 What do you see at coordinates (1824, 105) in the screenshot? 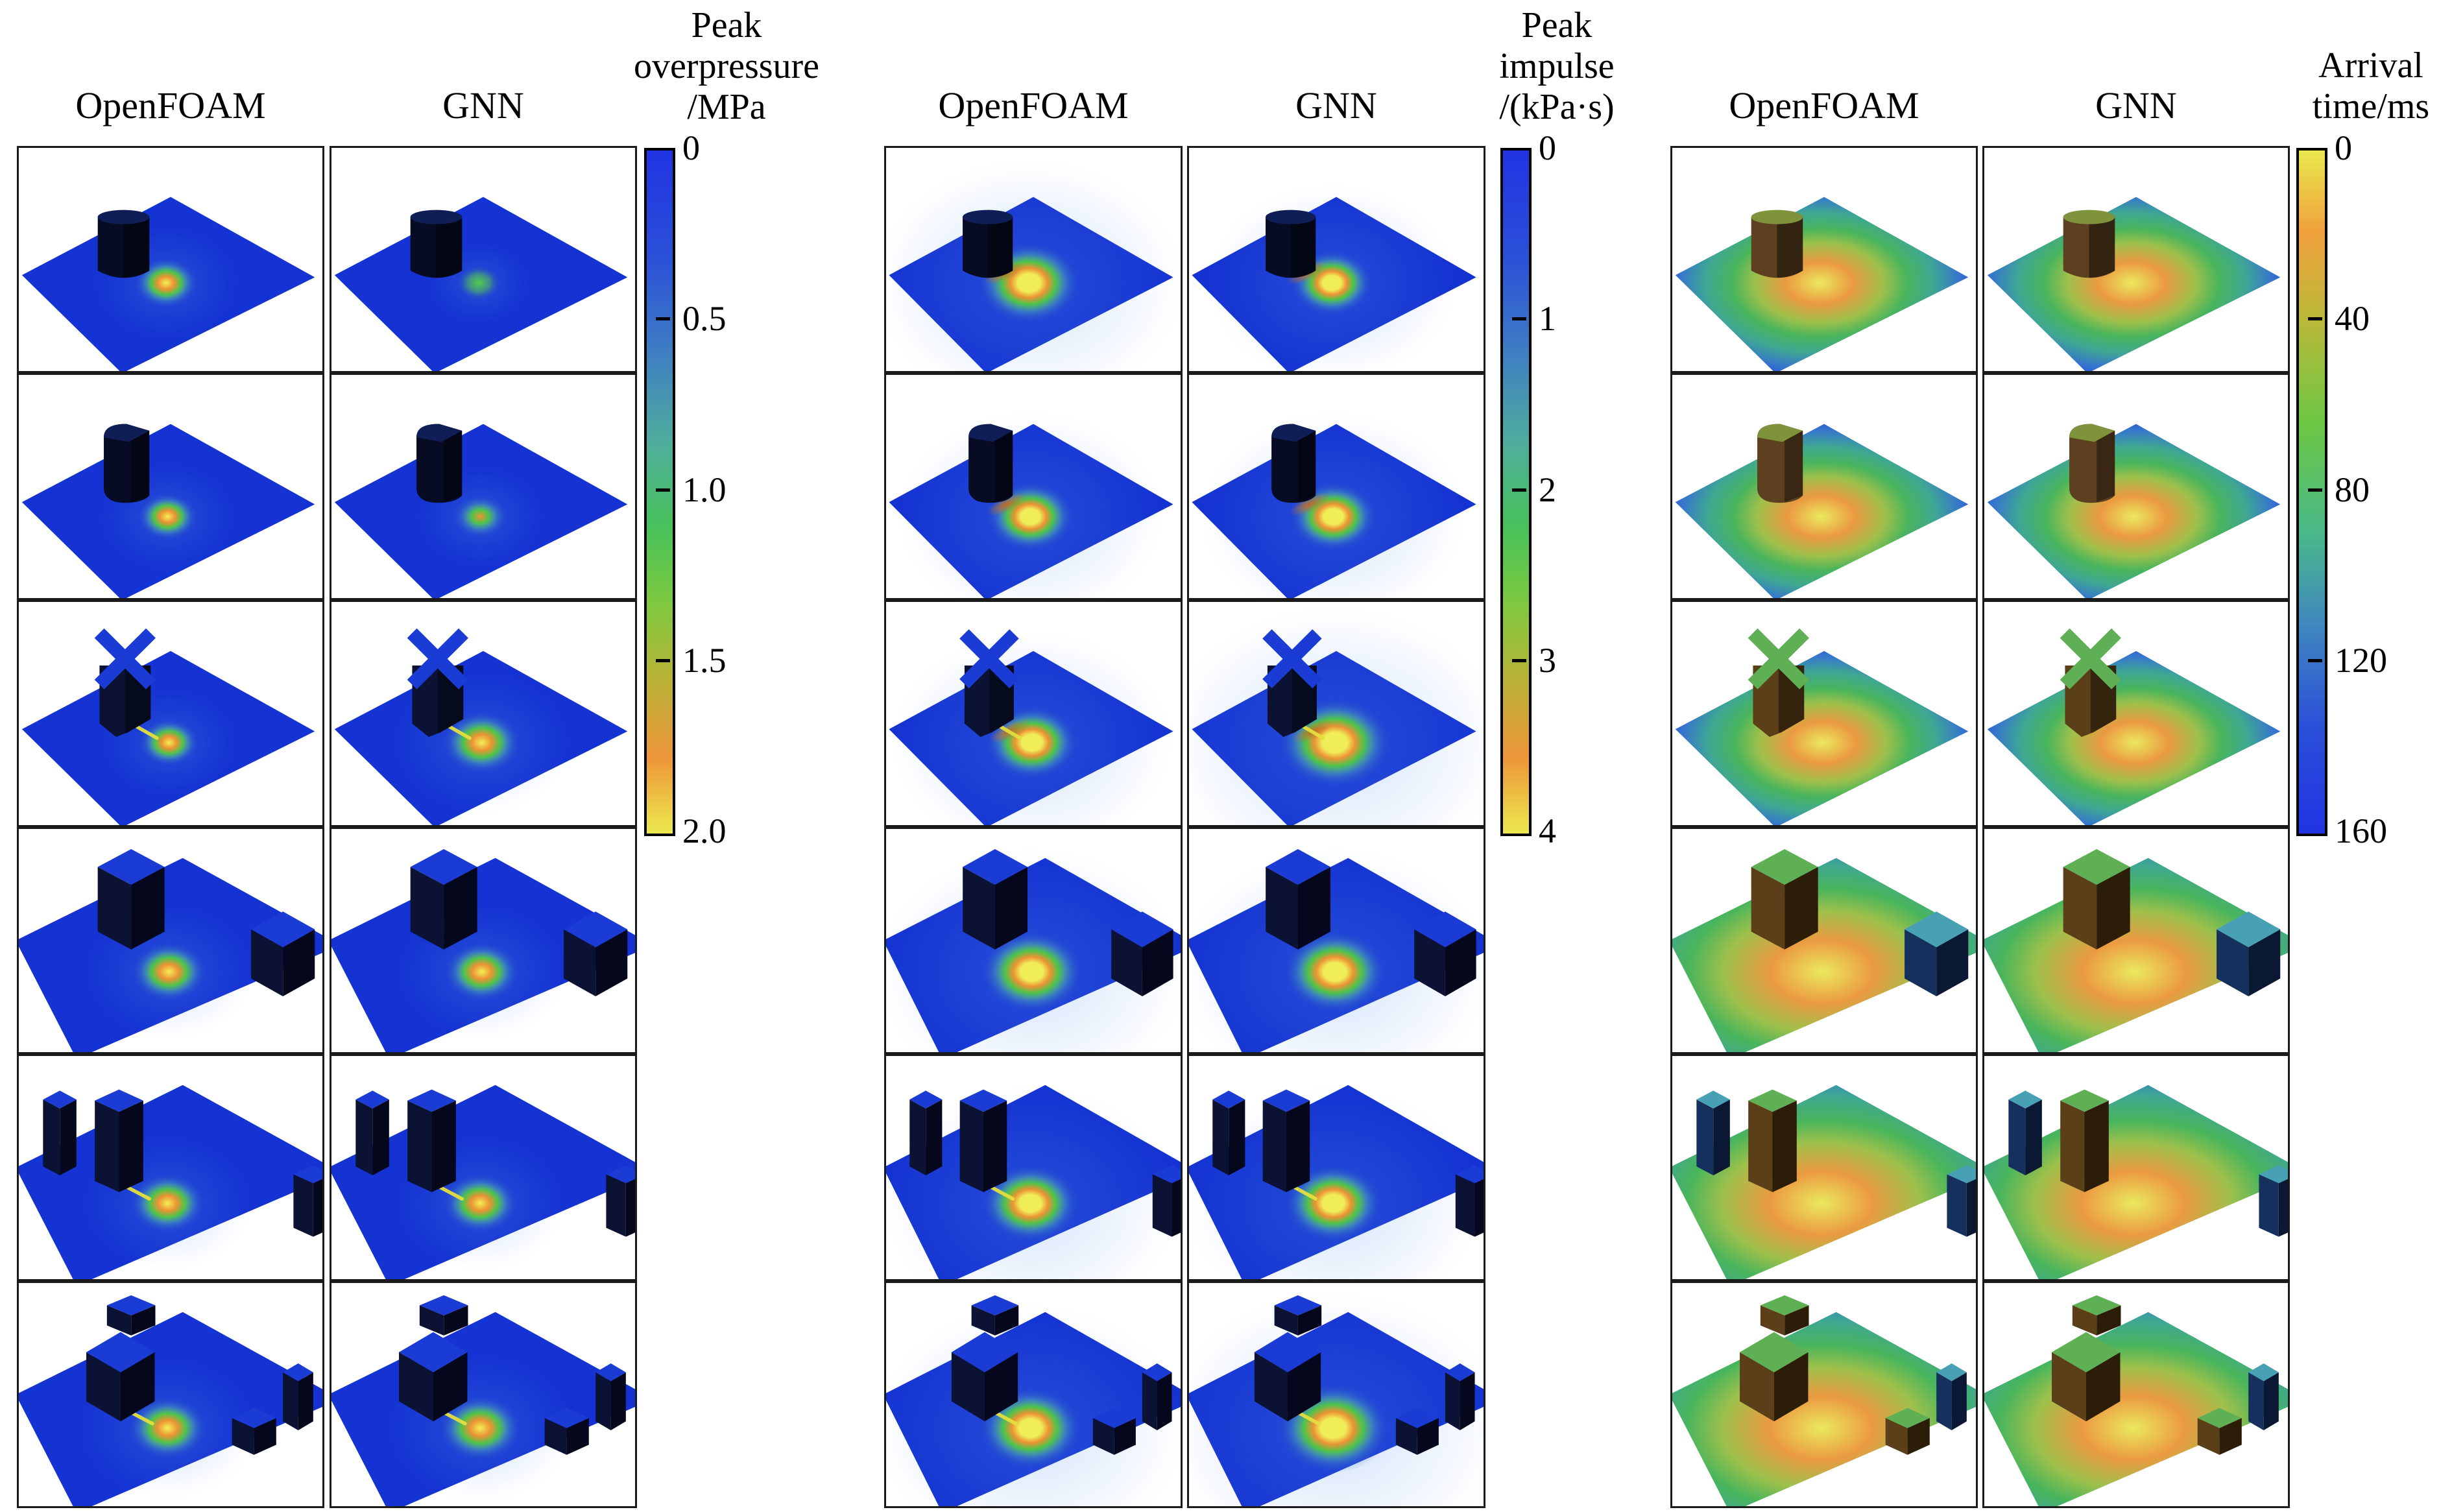
I see `column-header-arrival-openfoam: OpenFOAM` at bounding box center [1824, 105].